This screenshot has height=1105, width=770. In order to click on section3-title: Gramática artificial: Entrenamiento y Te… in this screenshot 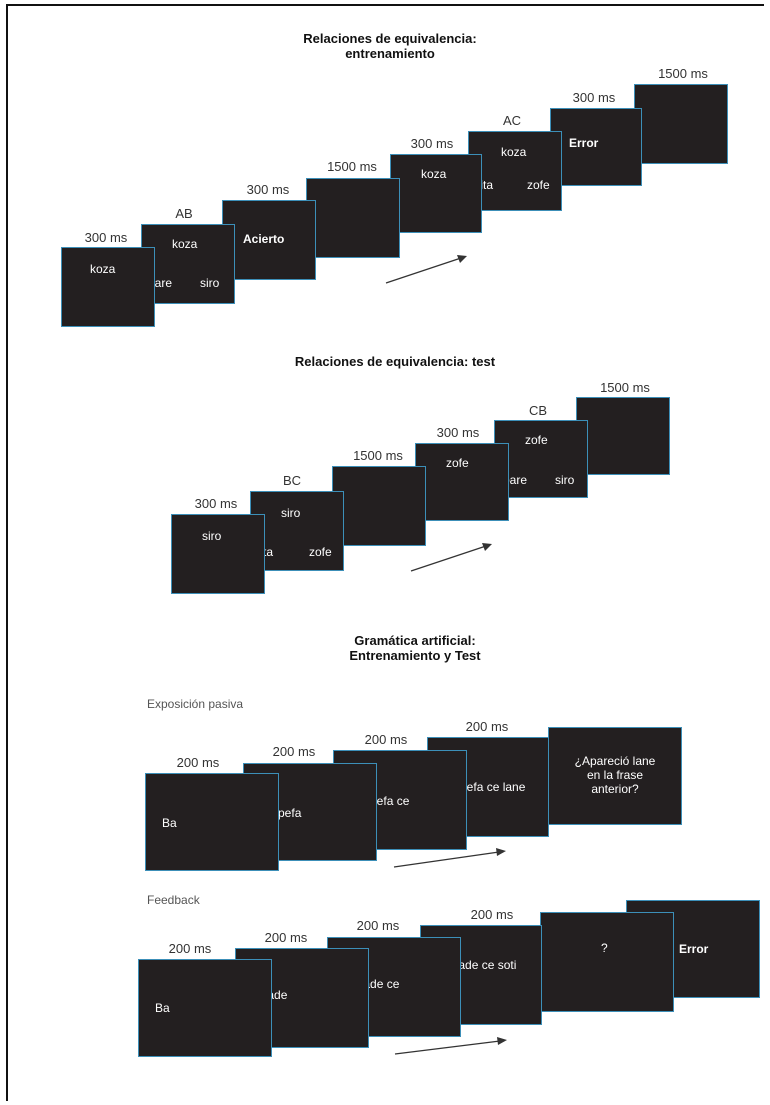, I will do `click(415, 648)`.